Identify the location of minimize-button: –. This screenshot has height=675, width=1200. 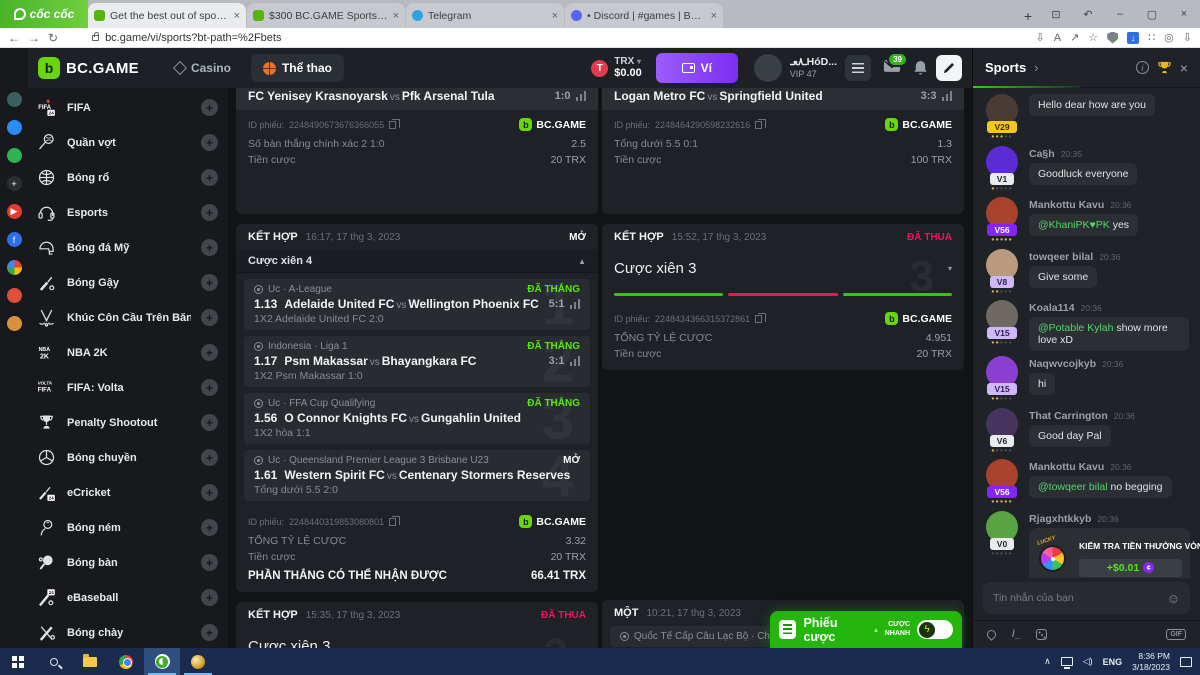
(1120, 14).